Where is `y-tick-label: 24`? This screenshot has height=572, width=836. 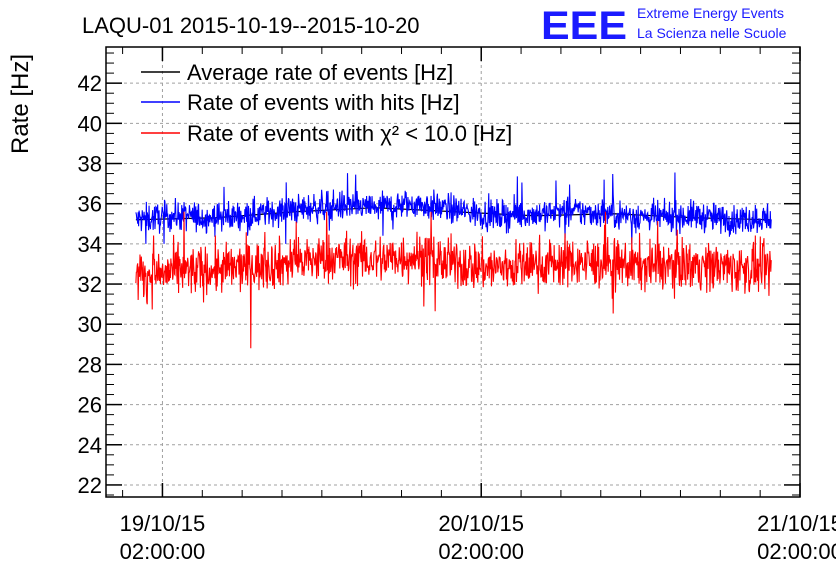 y-tick-label: 24 is located at coordinates (90, 445).